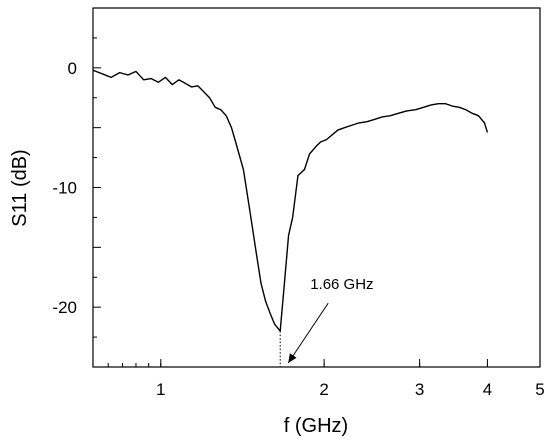  What do you see at coordinates (419, 389) in the screenshot?
I see `x-tick-label: 3` at bounding box center [419, 389].